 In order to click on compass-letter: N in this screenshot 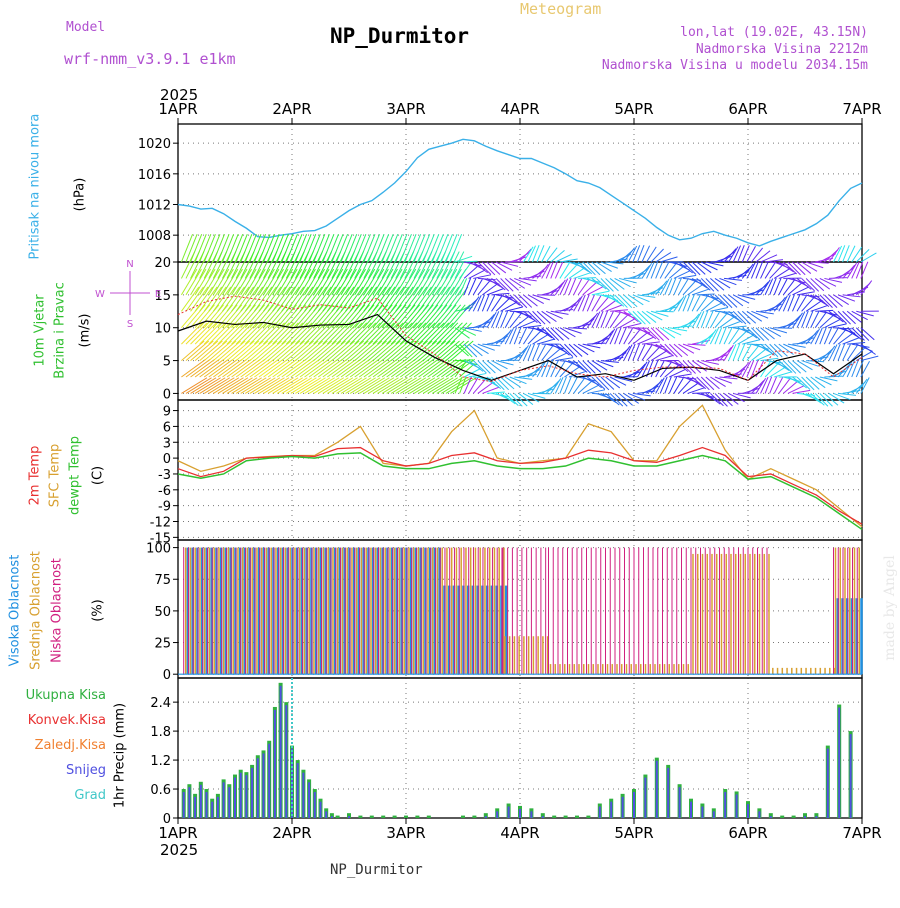, I will do `click(129, 264)`.